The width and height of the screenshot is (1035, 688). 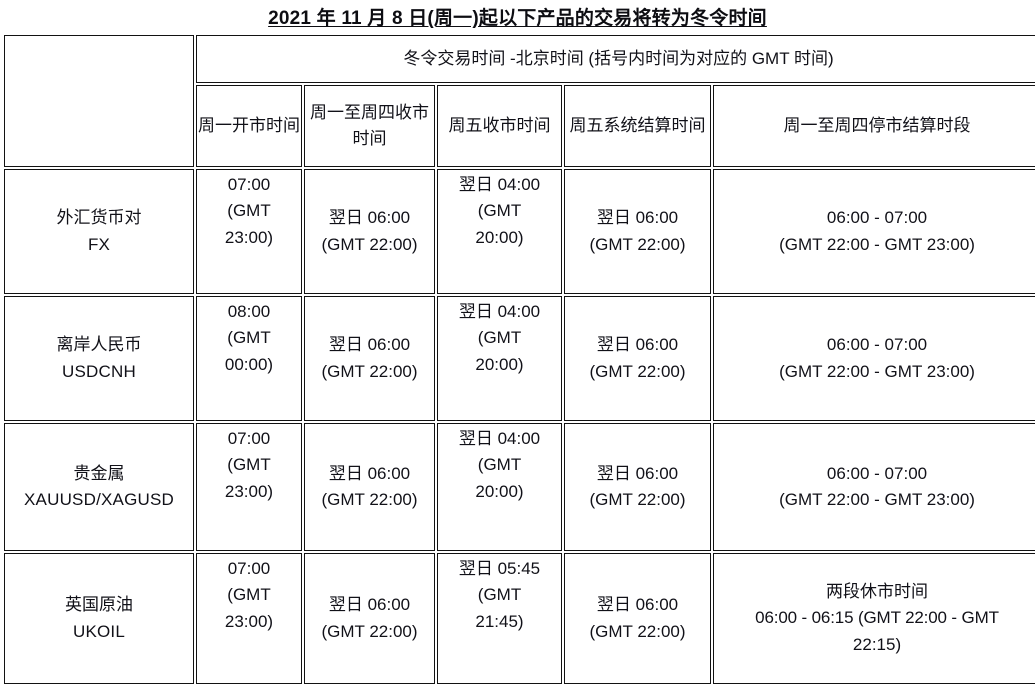 What do you see at coordinates (615, 59) in the screenshot?
I see `merged-header-winter-hours: 冬令交易时间 -北京时间 (括号内时间为对应的 GMT 时间)` at bounding box center [615, 59].